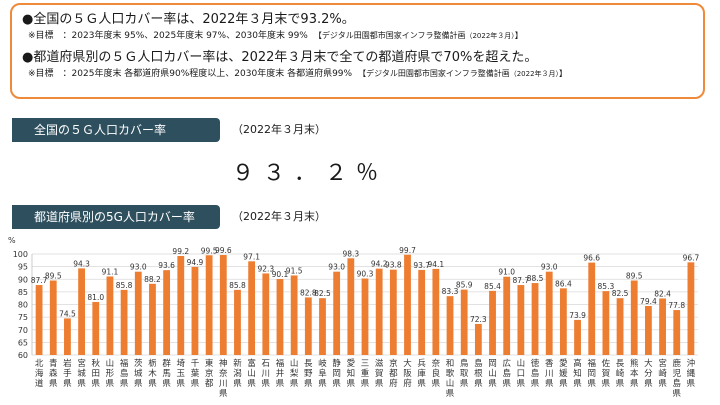 The width and height of the screenshot is (720, 405). What do you see at coordinates (606, 373) in the screenshot?
I see `x-tick-label: 佐賀県` at bounding box center [606, 373].